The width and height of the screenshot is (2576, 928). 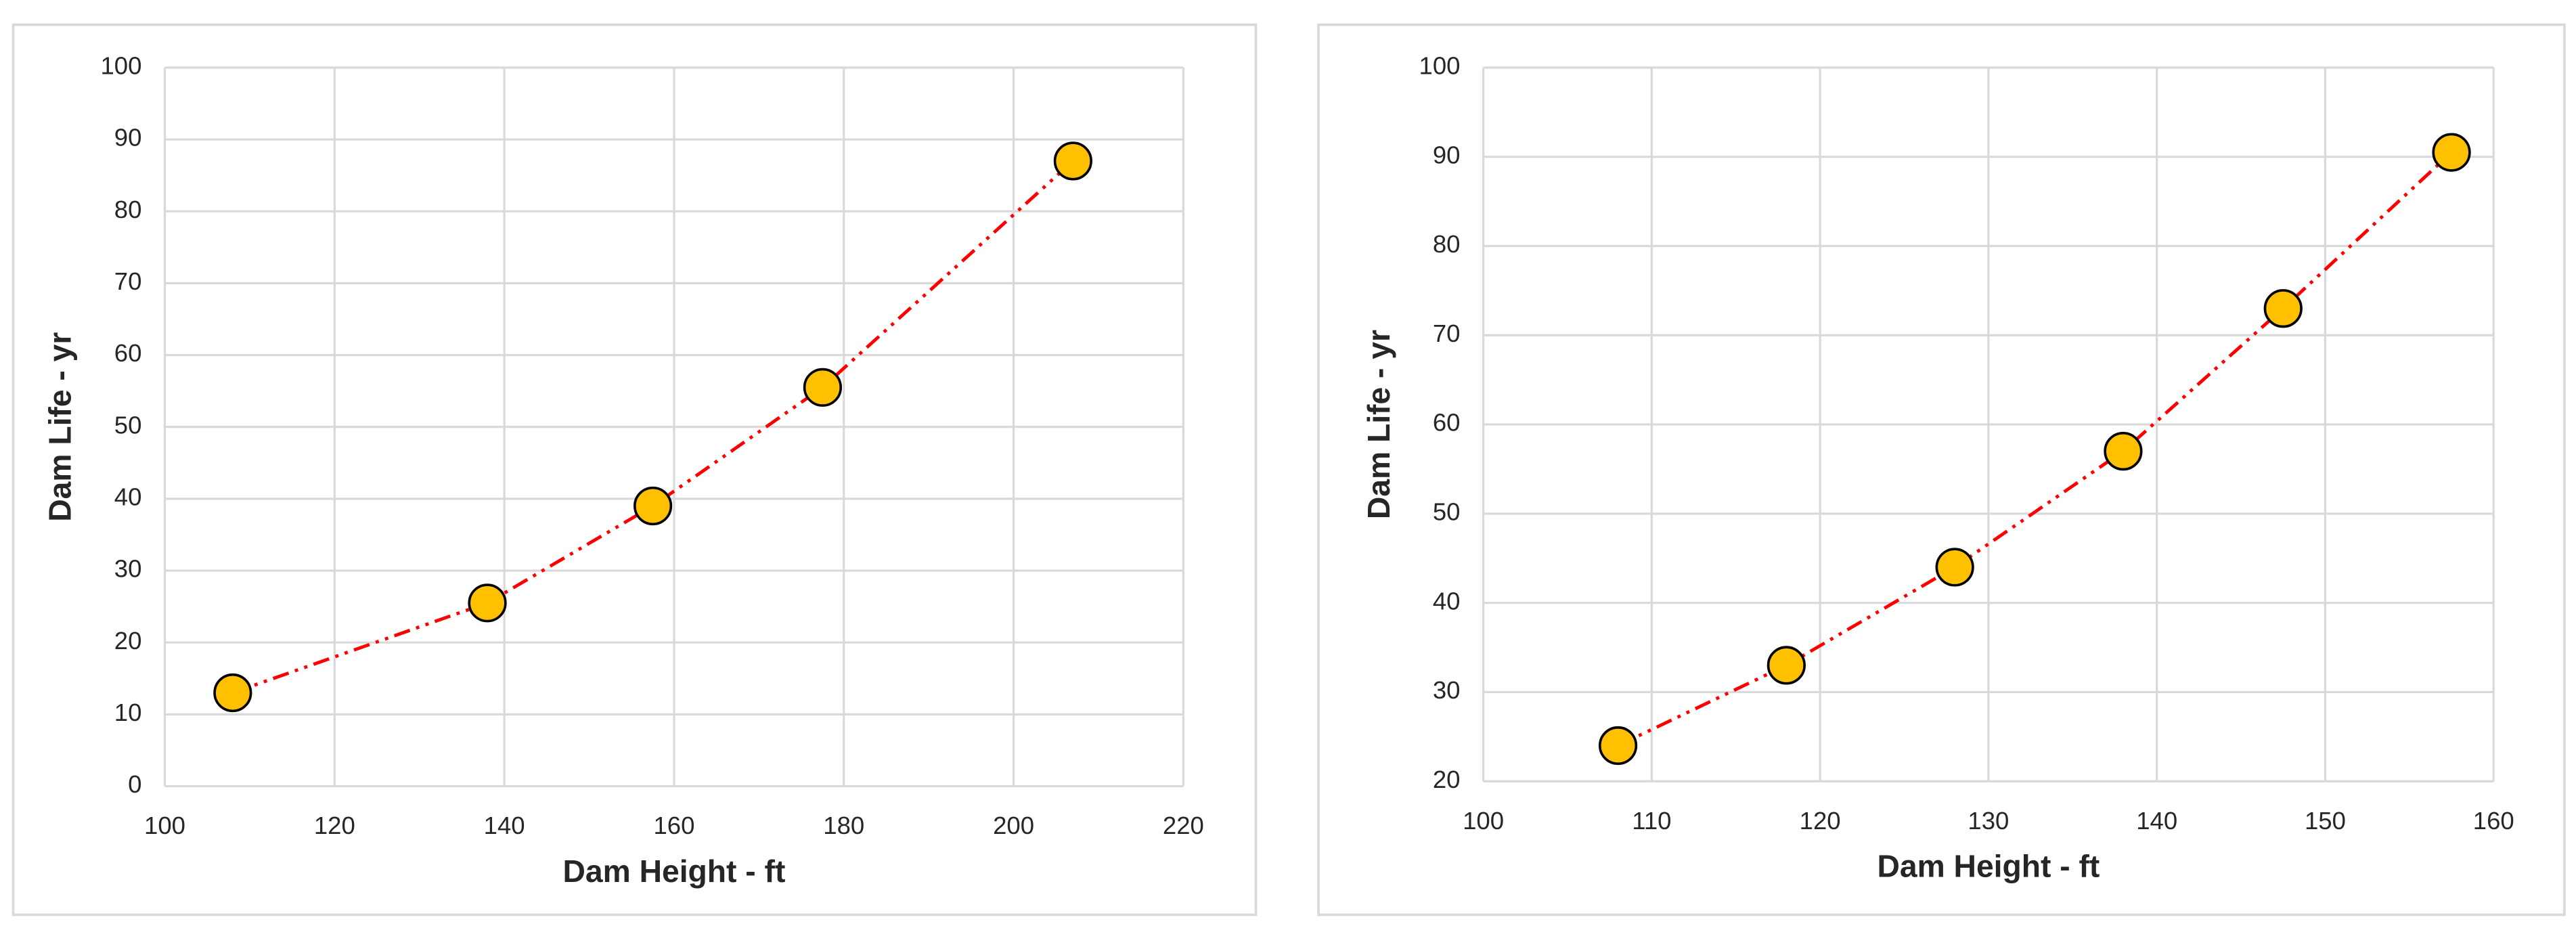 I want to click on x-tick-label: 200, so click(x=1013, y=825).